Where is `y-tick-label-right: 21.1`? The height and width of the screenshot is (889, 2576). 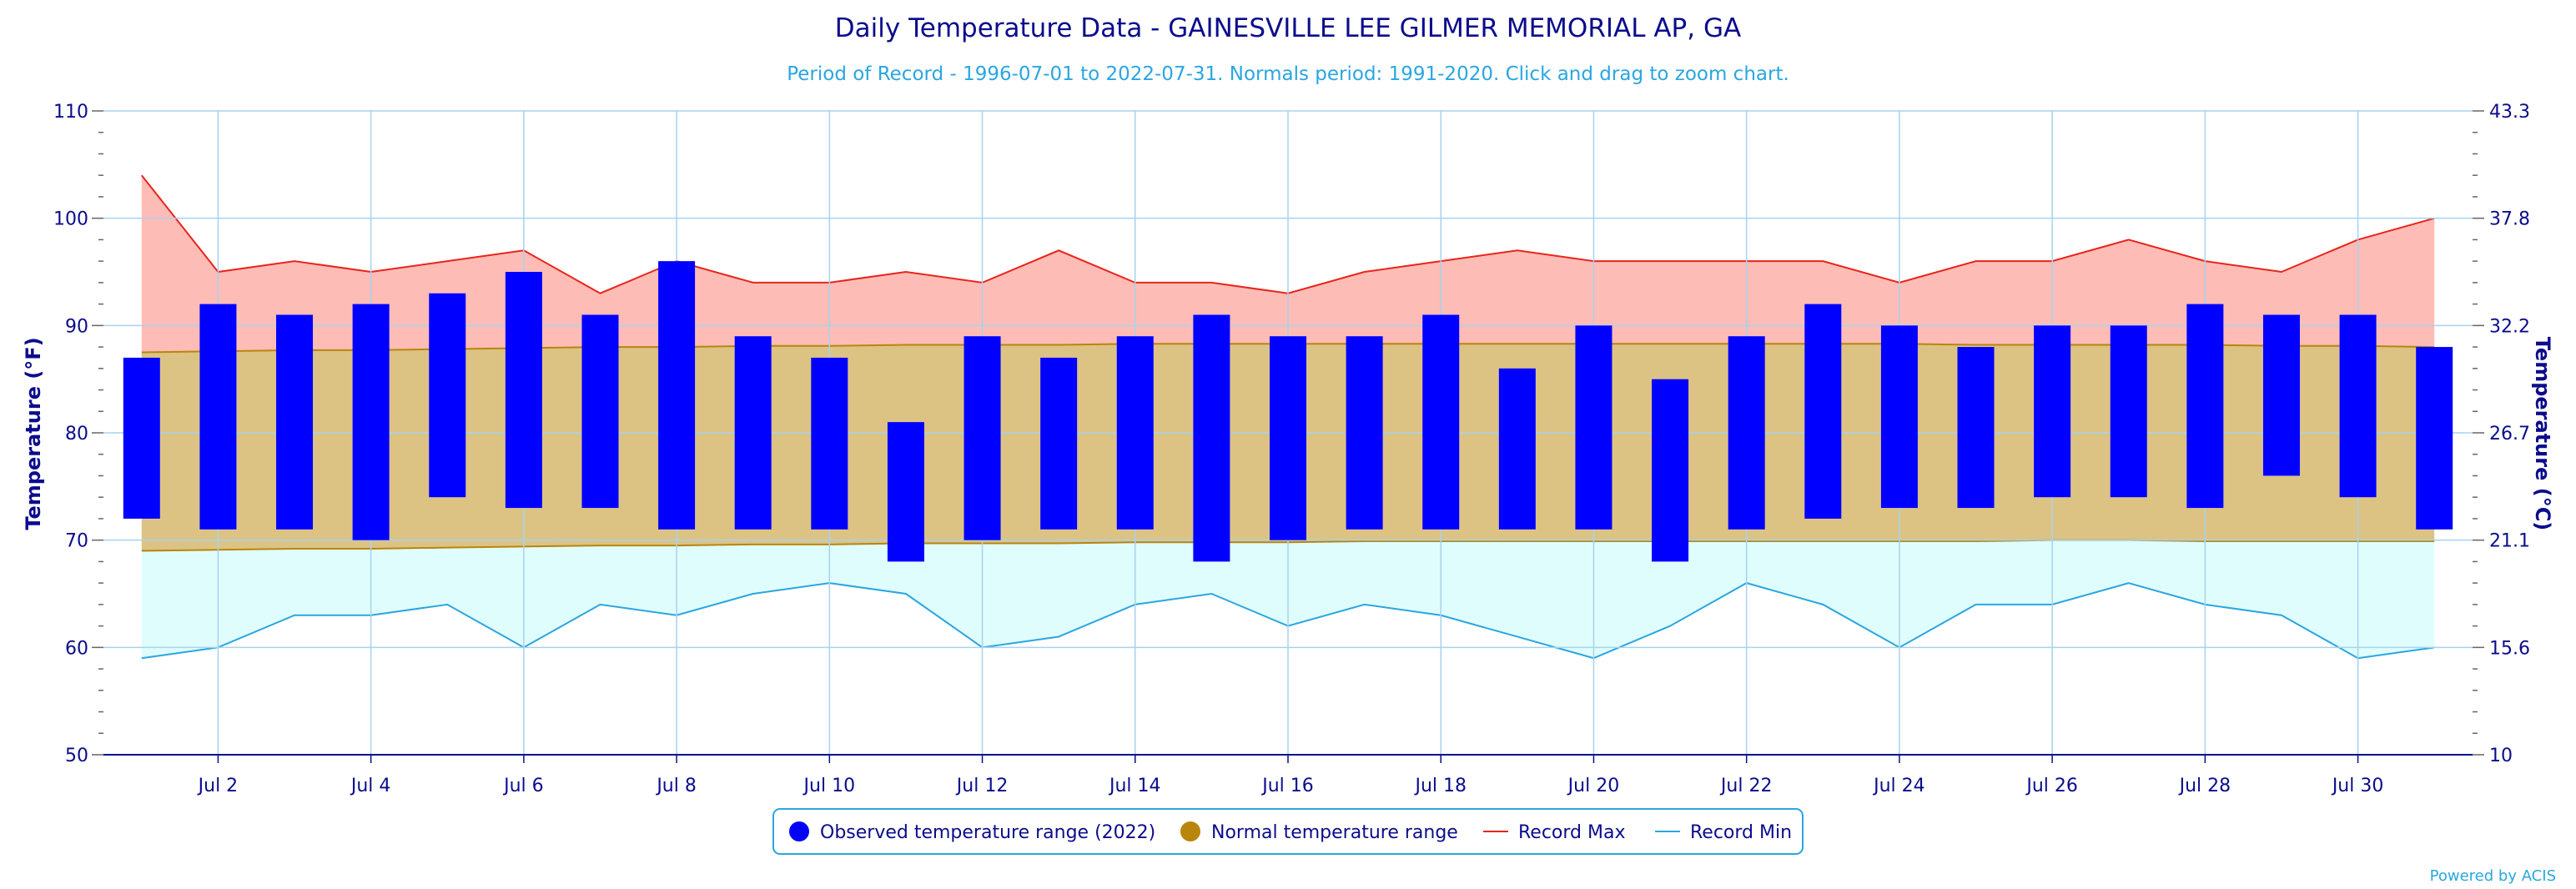 y-tick-label-right: 21.1 is located at coordinates (2509, 541).